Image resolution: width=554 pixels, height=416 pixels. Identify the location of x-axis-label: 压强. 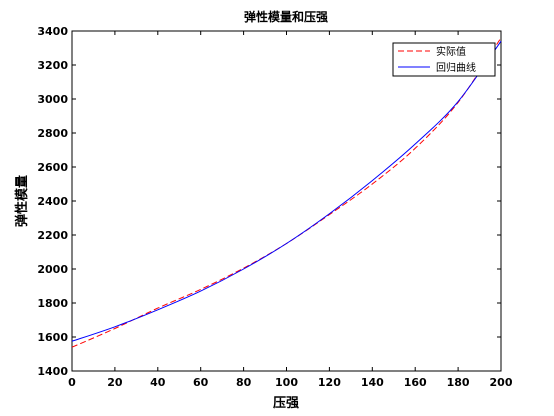
(286, 403).